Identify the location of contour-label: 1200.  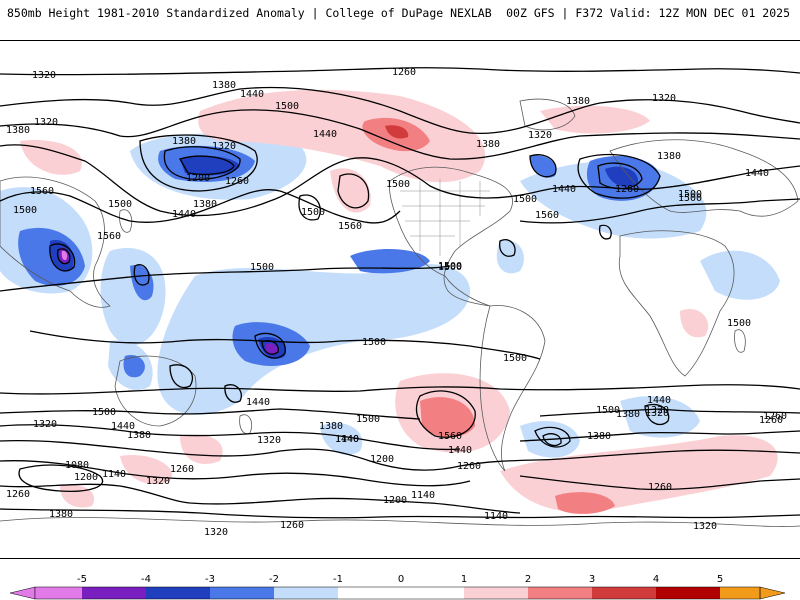
(198, 178).